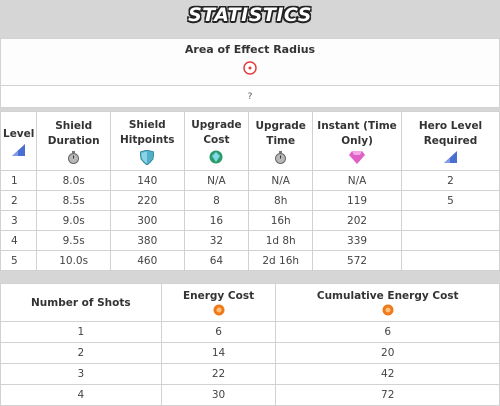 This screenshot has width=500, height=406. I want to click on table-row: 2 8.5s 220 8 8h 119 5, so click(250, 200).